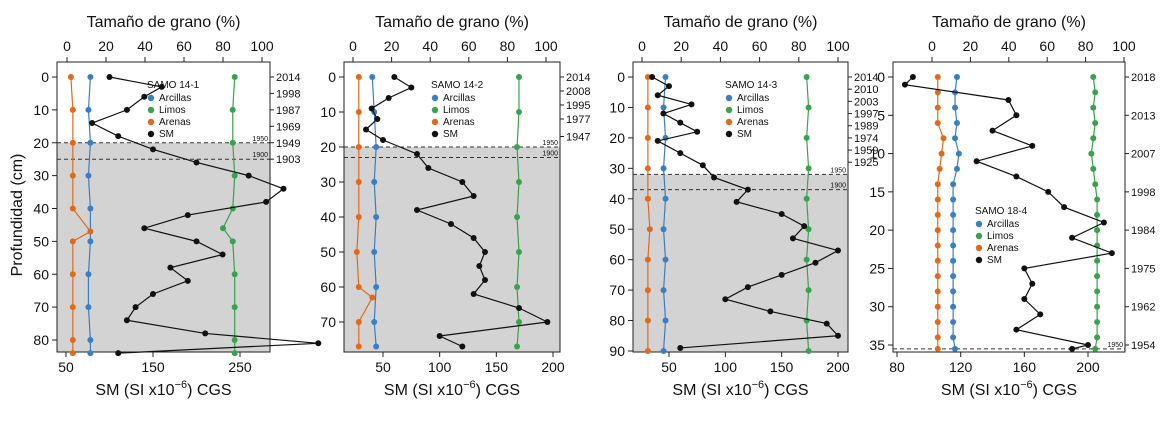  What do you see at coordinates (457, 85) in the screenshot?
I see `core-name: SAMO 14-2` at bounding box center [457, 85].